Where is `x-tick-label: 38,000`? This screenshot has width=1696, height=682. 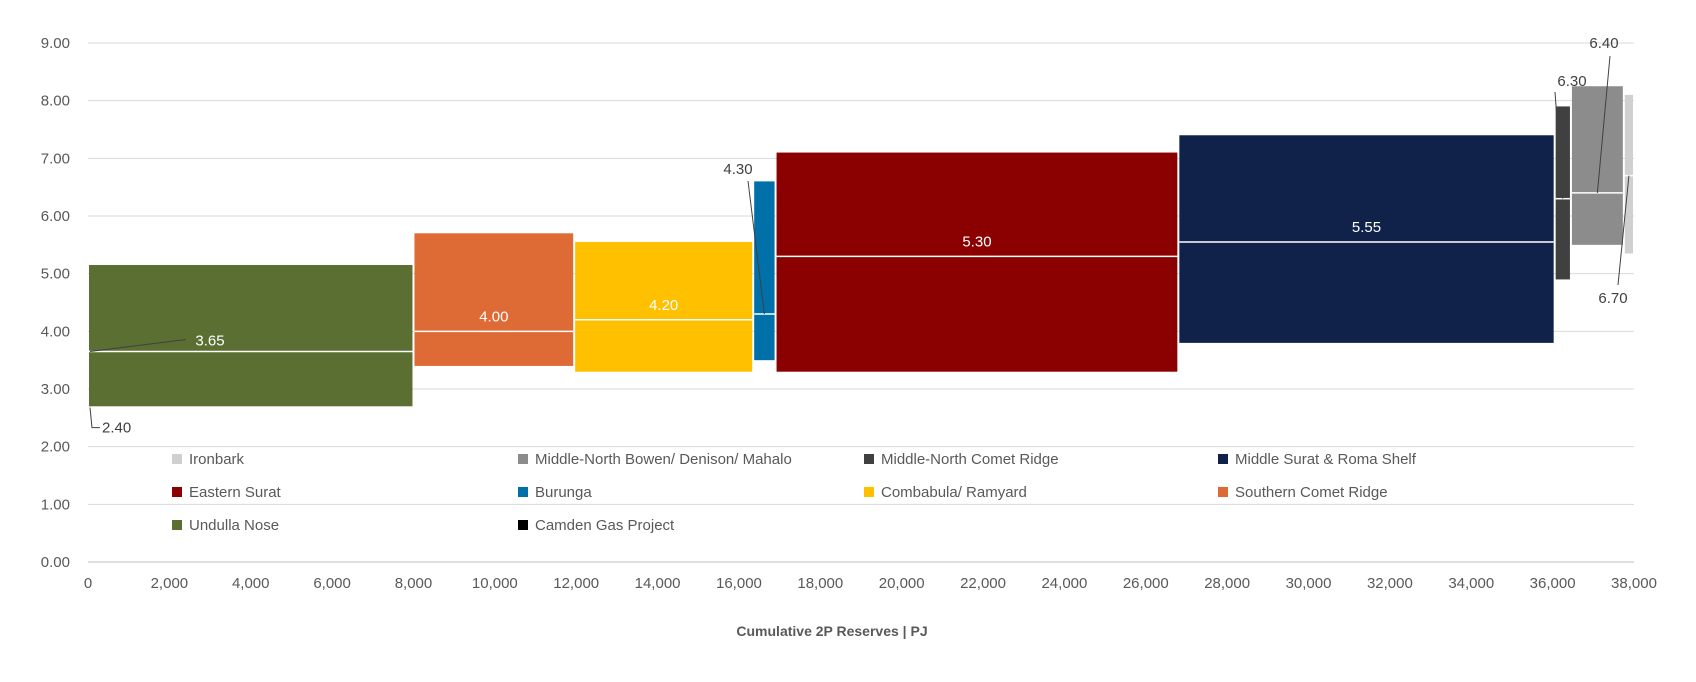 x-tick-label: 38,000 is located at coordinates (1634, 583).